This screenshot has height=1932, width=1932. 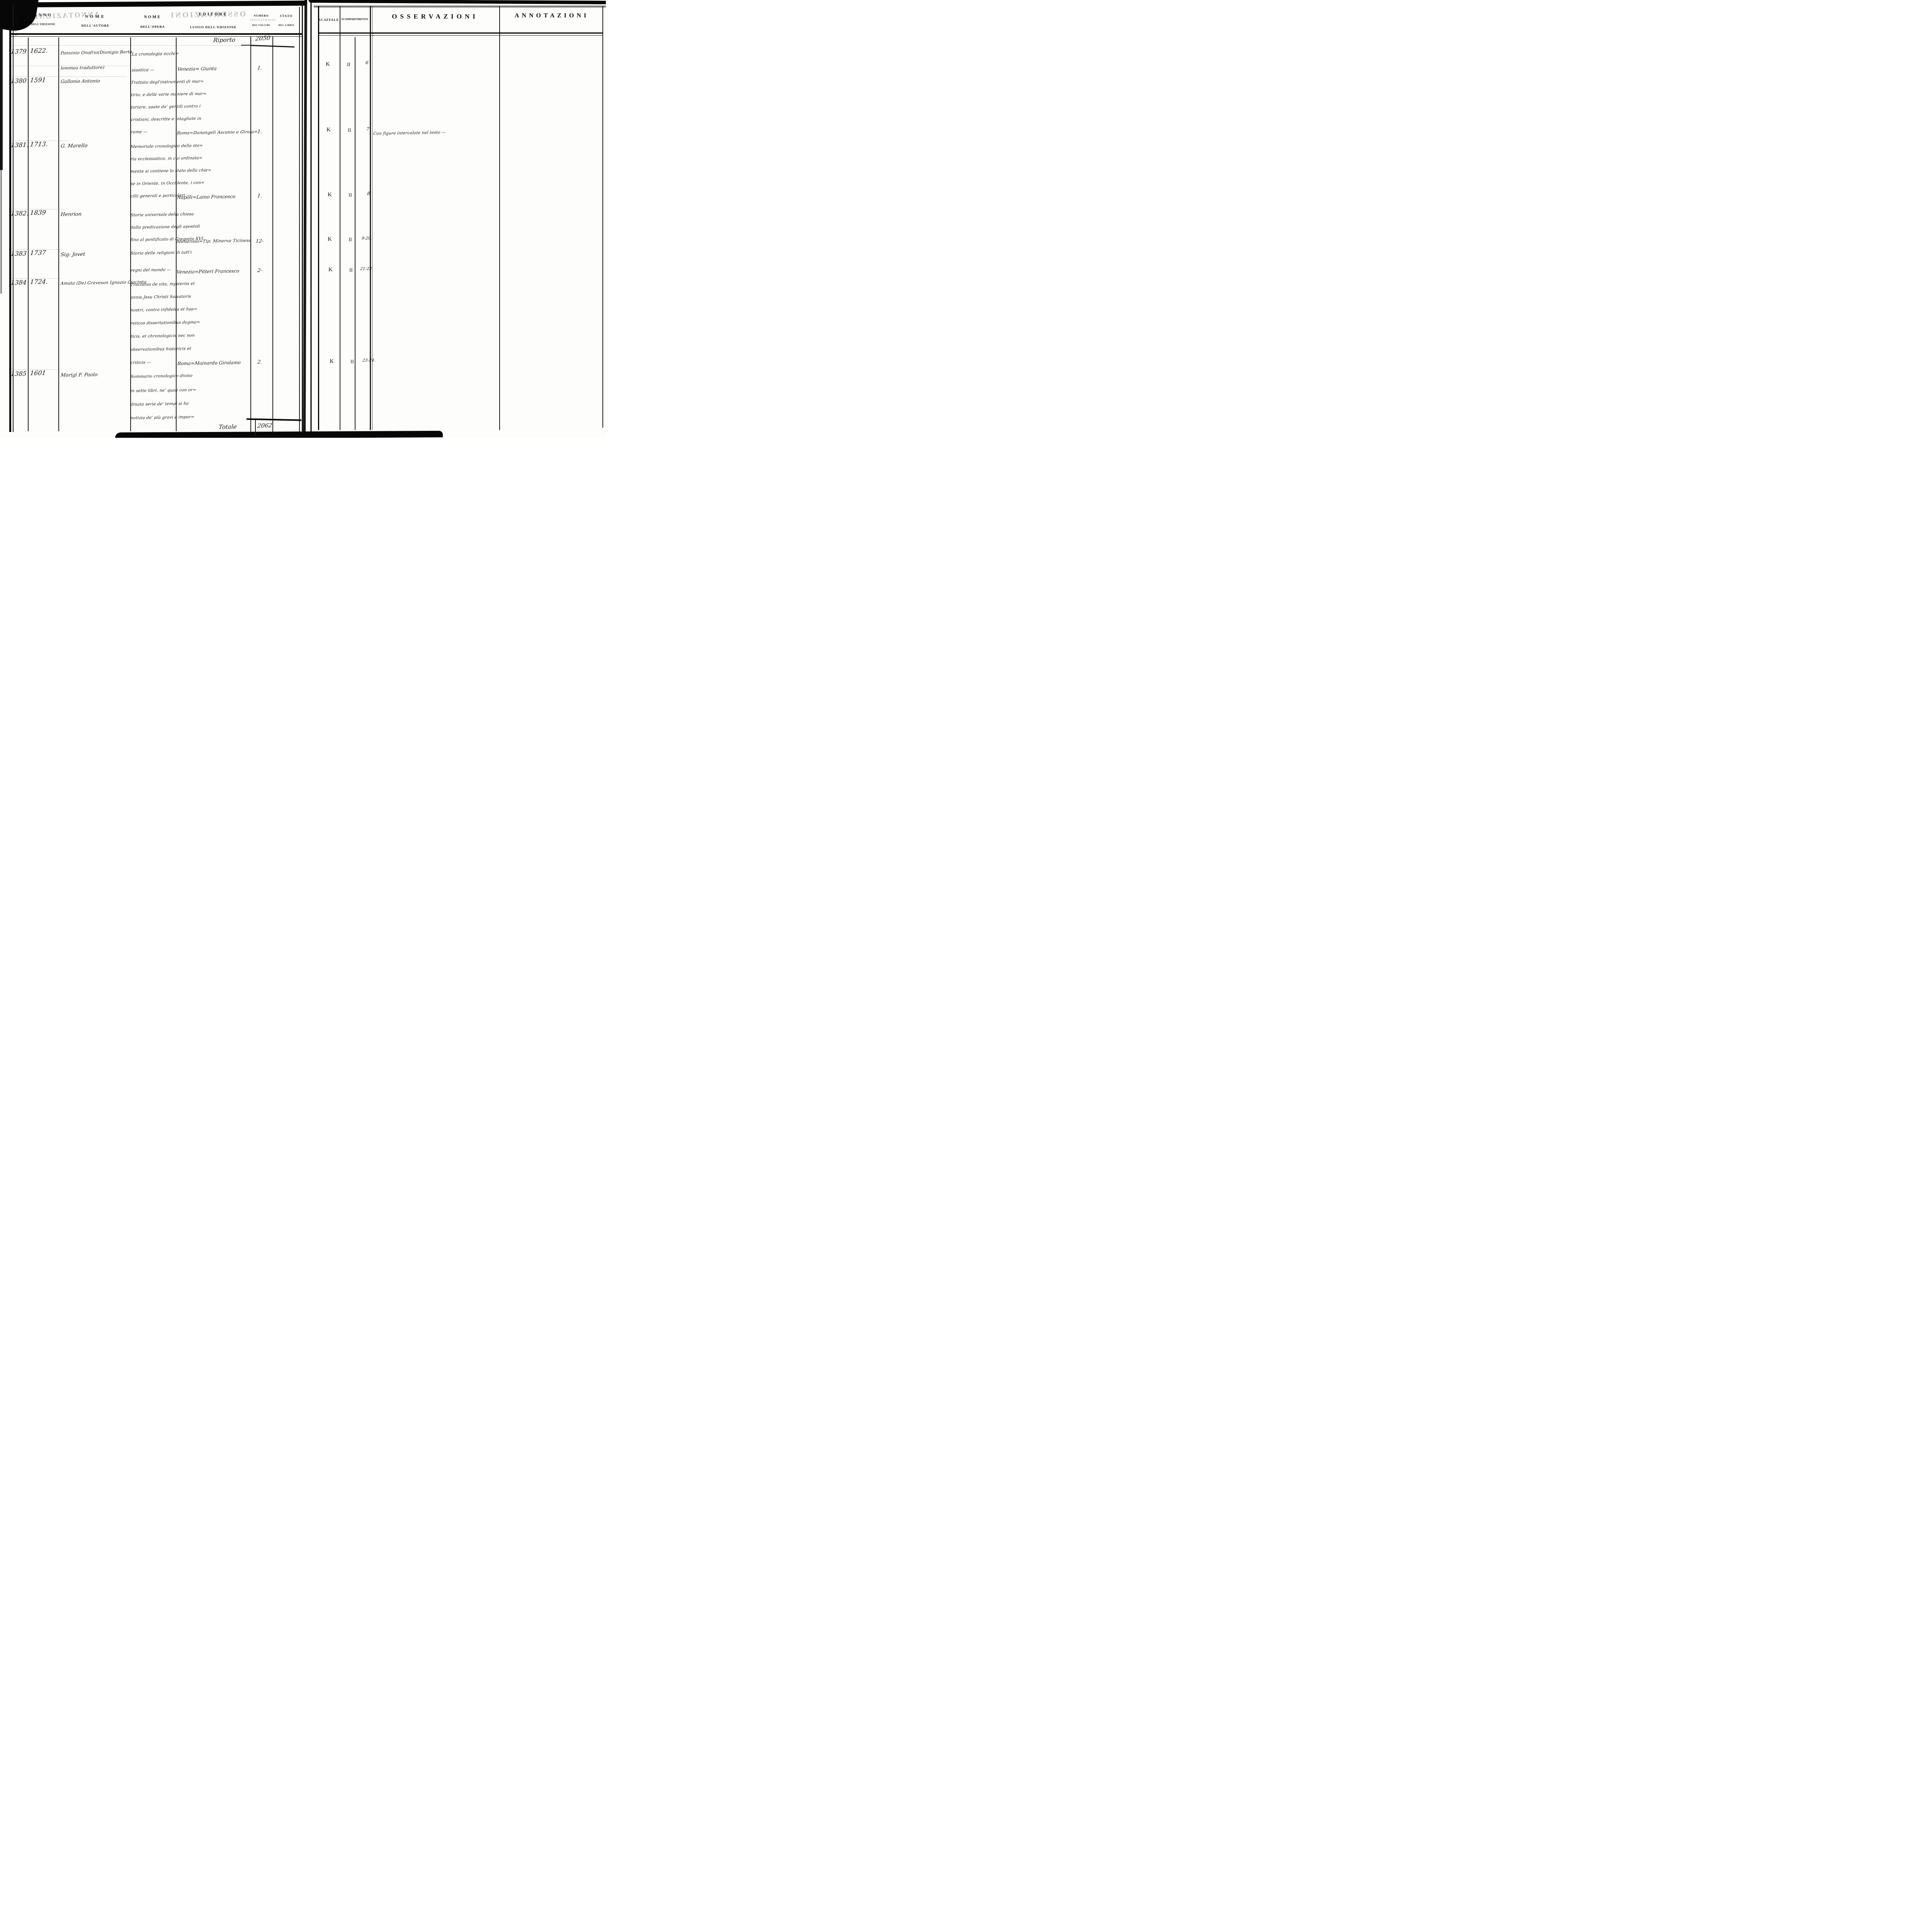 I want to click on bleedthrough-text: ANNOTAZIONI, so click(x=67, y=15).